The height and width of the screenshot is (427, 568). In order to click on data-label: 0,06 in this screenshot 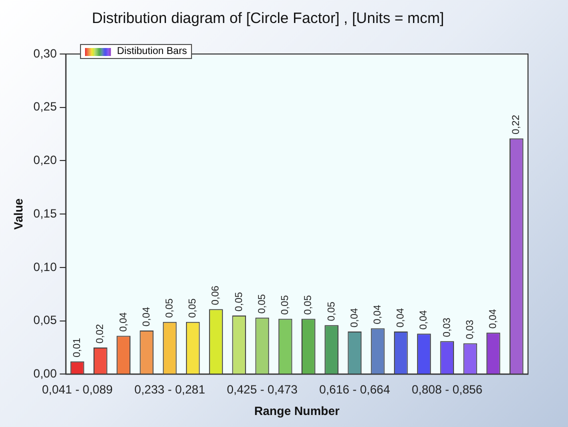, I will do `click(216, 295)`.